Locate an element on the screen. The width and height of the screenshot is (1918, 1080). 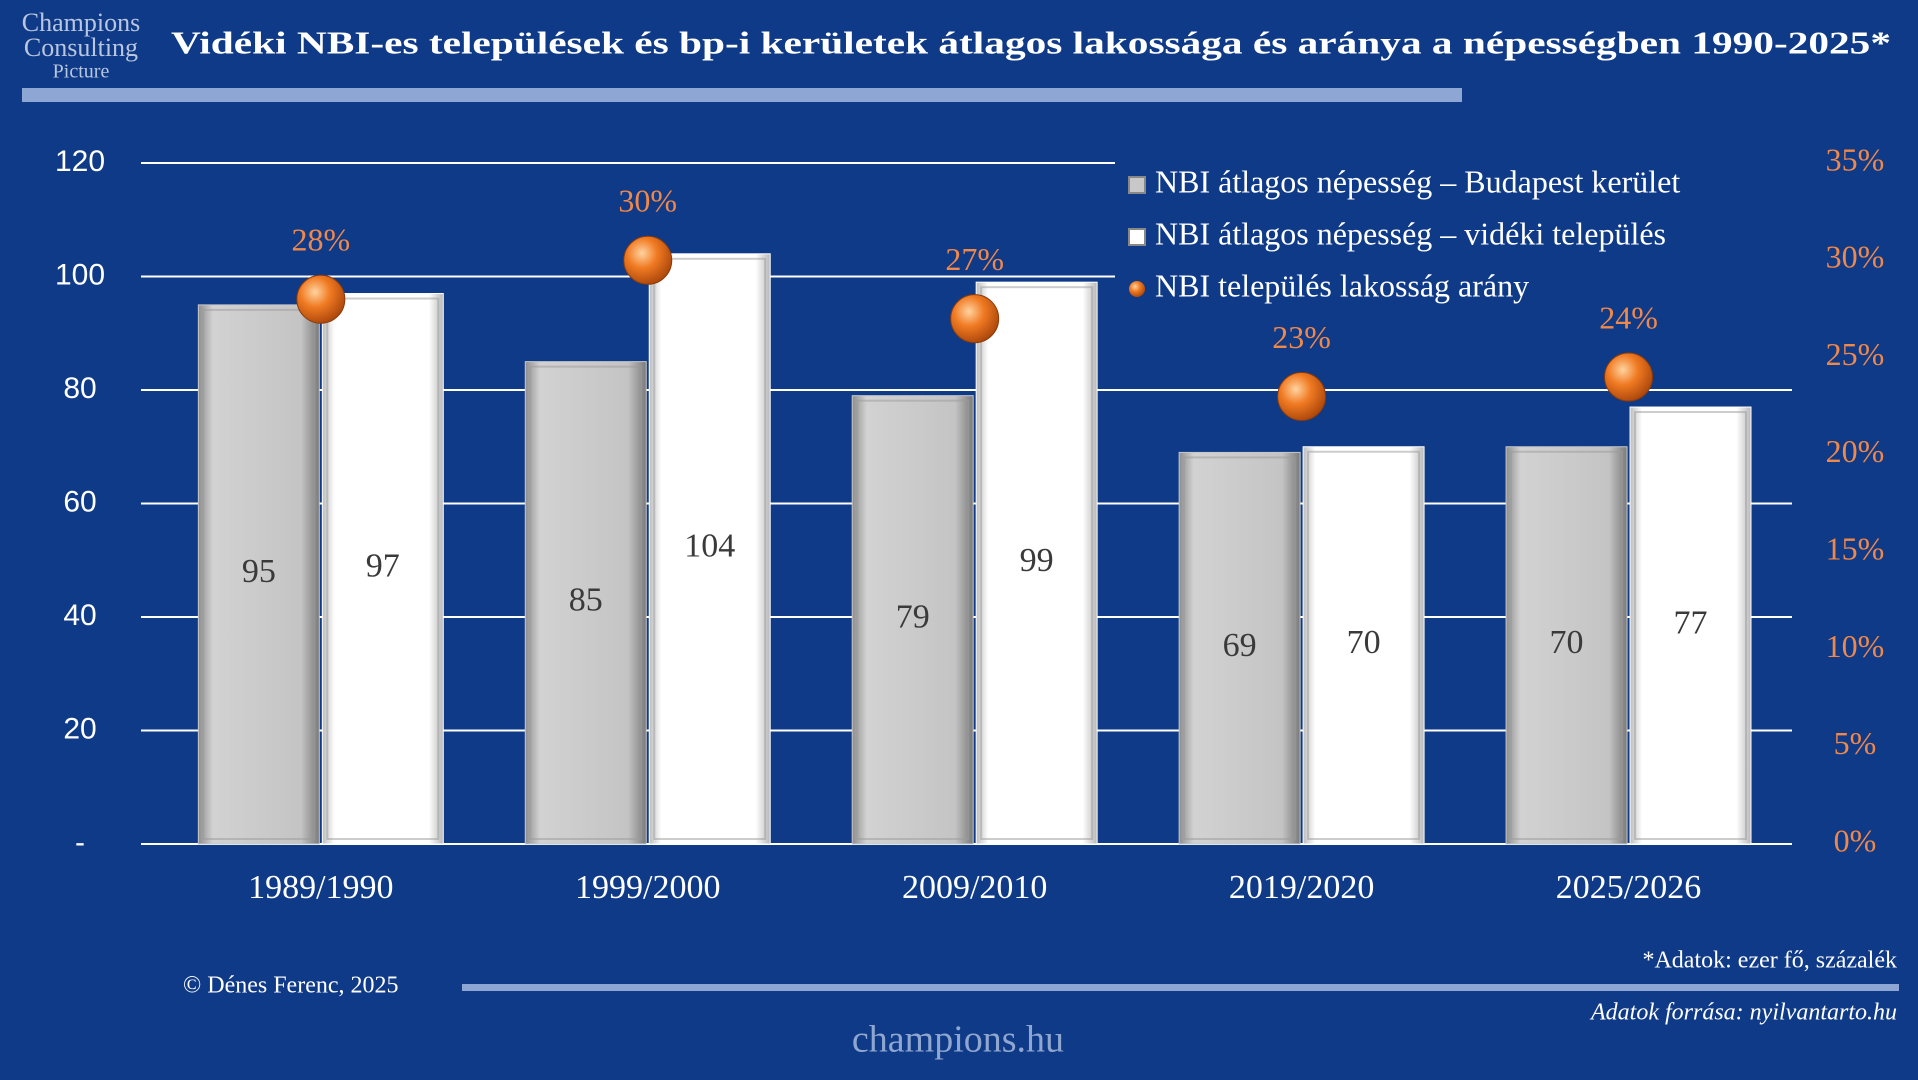
y2-tick-label: 25% is located at coordinates (1855, 354).